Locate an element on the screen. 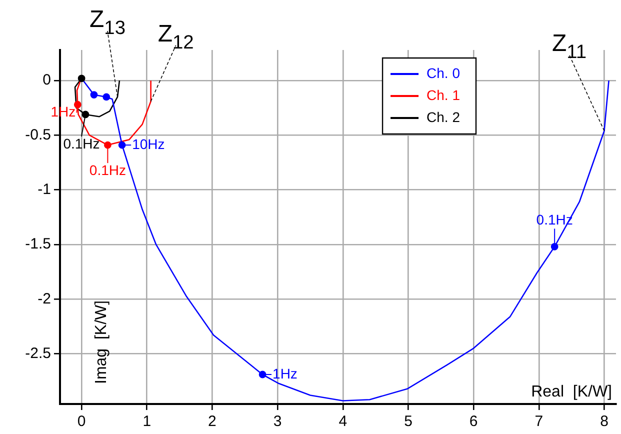  legend-label: Ch. 2 is located at coordinates (443, 116).